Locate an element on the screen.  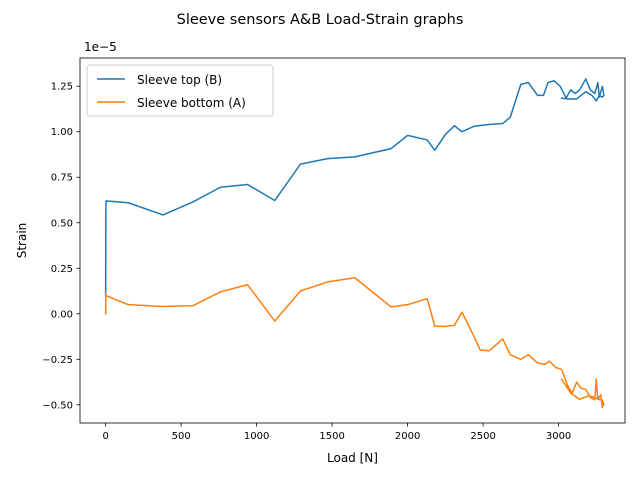
legend: Sleeve top (B) Sleeve bottom (A) is located at coordinates (180, 90).